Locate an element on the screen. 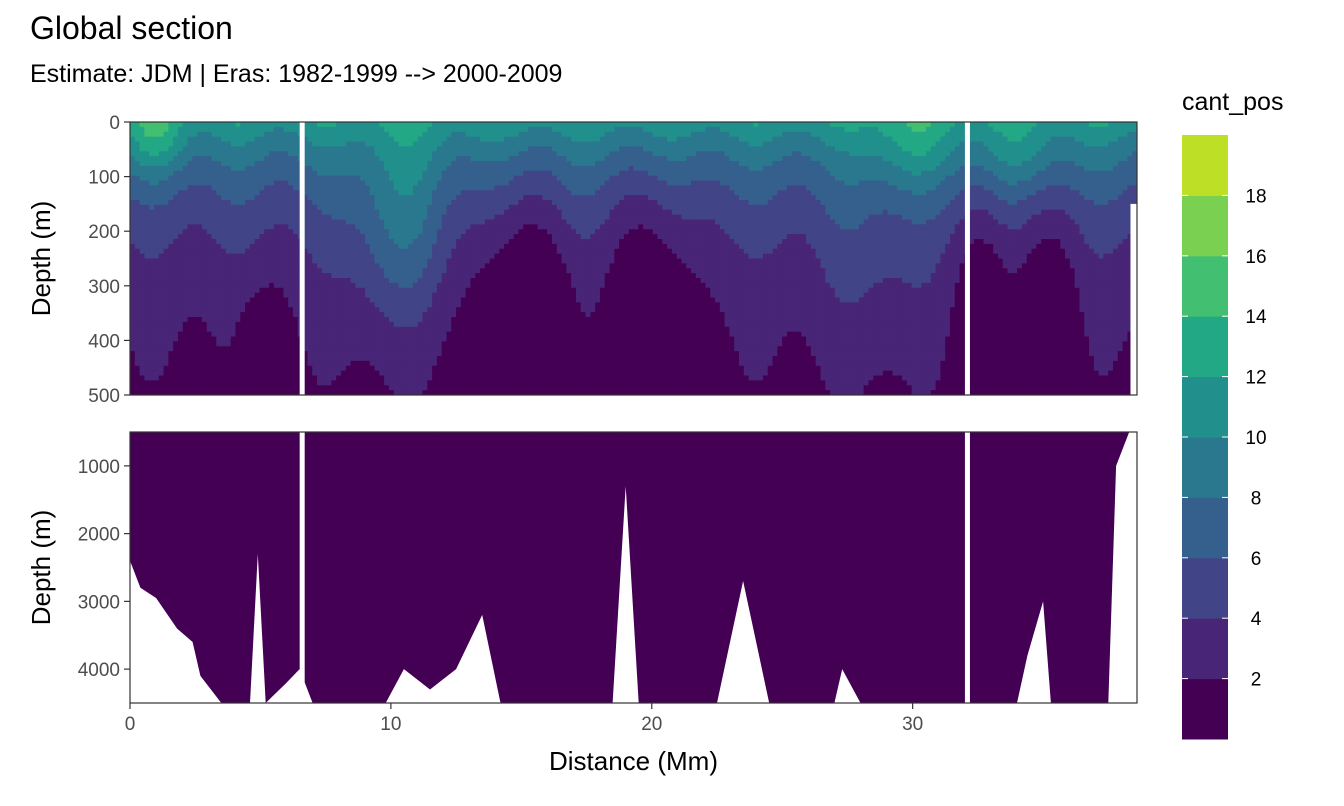 This screenshot has height=806, width=1344. y-axis-title-upper: Depth (m) is located at coordinates (41, 259).